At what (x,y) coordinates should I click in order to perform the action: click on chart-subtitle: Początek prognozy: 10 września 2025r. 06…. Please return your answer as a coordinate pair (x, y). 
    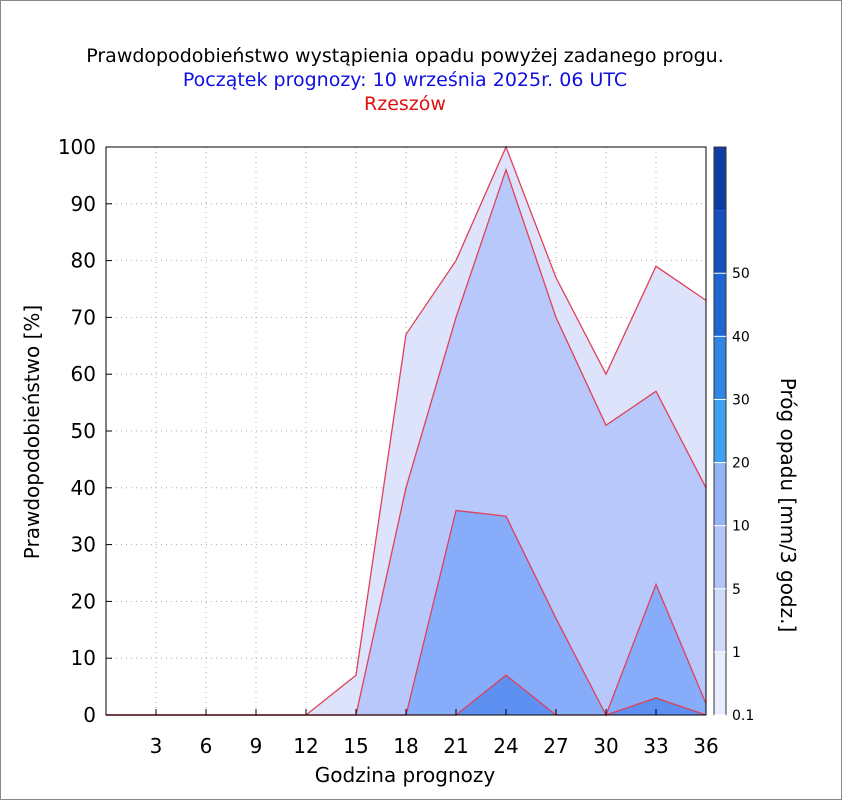
    Looking at the image, I should click on (405, 80).